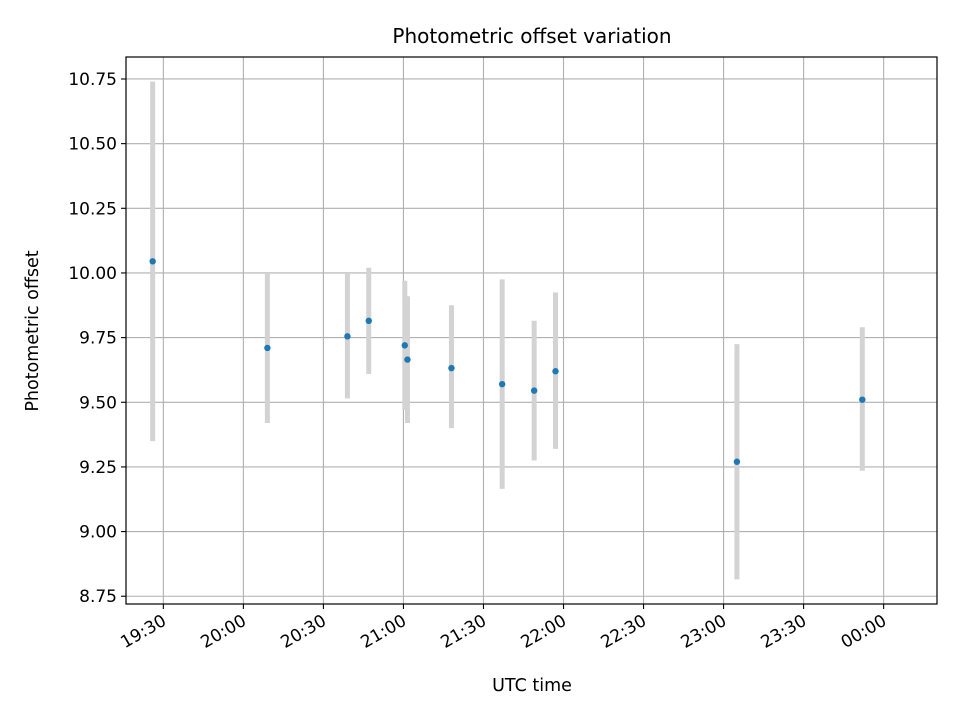 The width and height of the screenshot is (960, 720). What do you see at coordinates (33, 330) in the screenshot?
I see `y-axis-title: Photometric offset` at bounding box center [33, 330].